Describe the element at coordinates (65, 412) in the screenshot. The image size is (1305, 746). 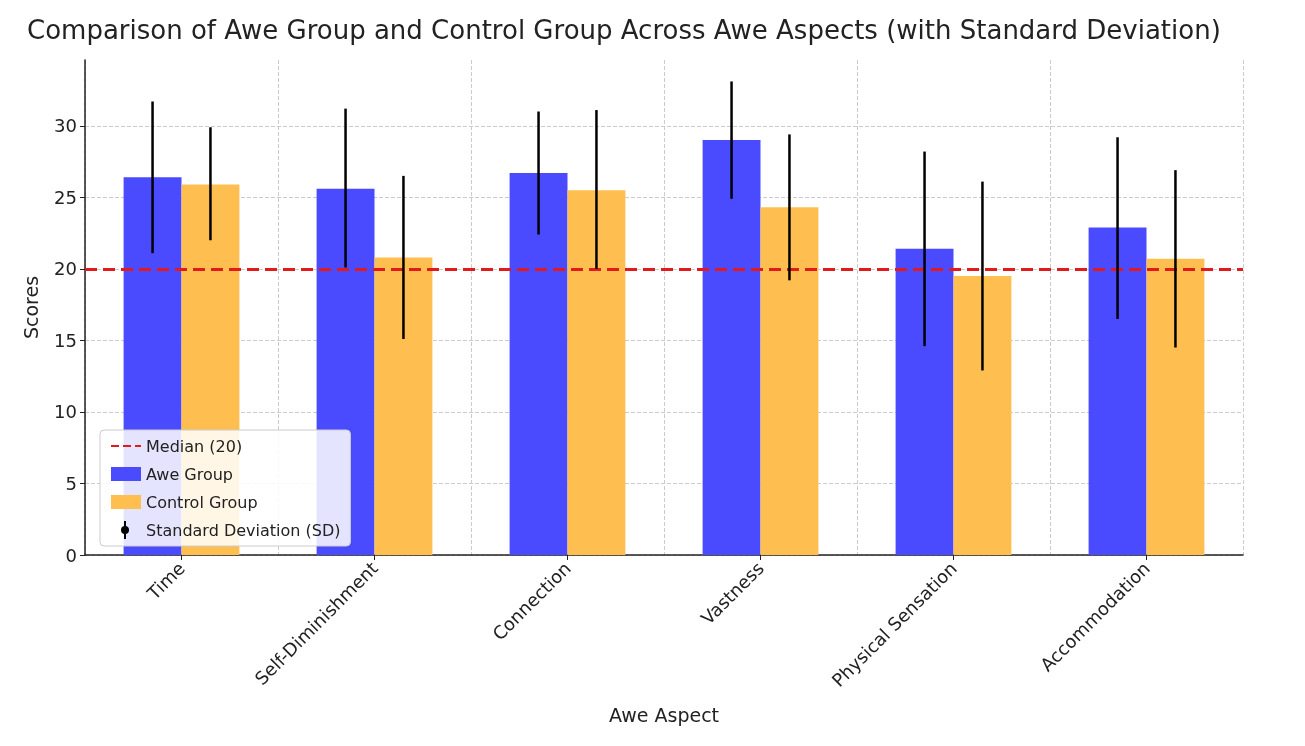
I see `y-tick-label: 10` at that location.